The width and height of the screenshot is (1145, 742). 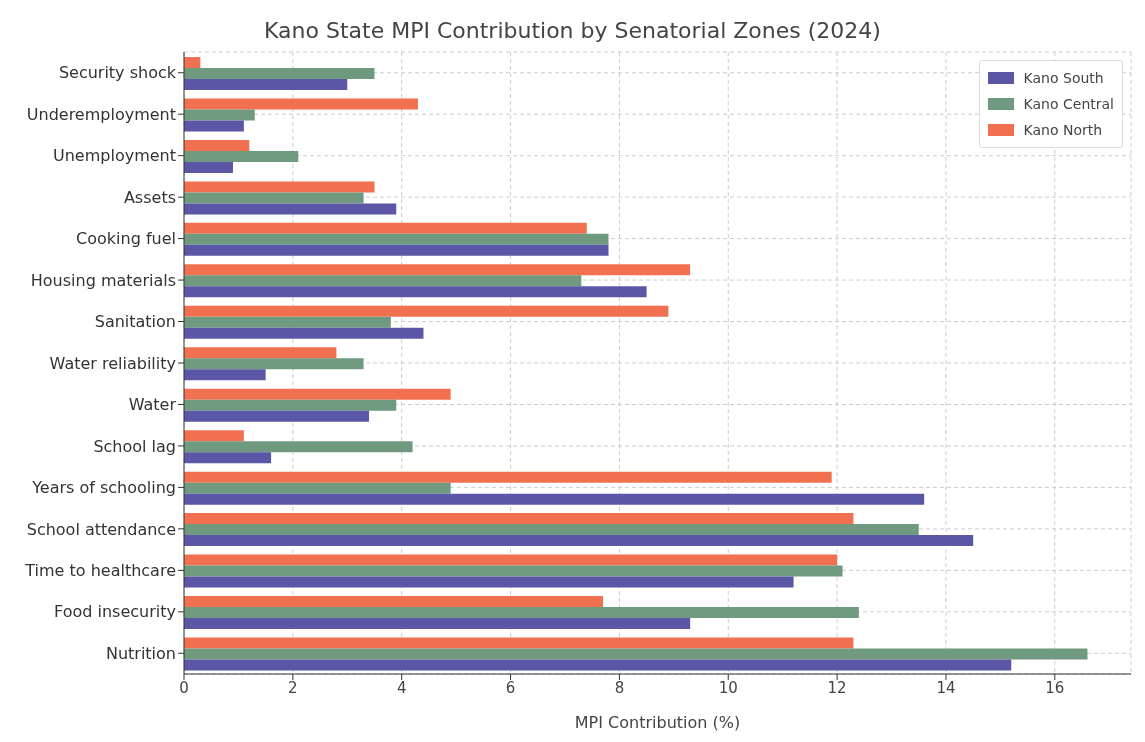 What do you see at coordinates (1055, 687) in the screenshot?
I see `x-tick-label: 16` at bounding box center [1055, 687].